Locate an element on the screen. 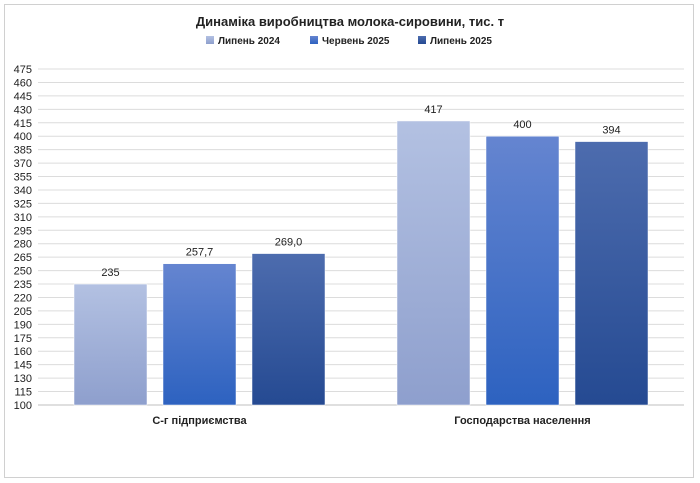 Image resolution: width=700 pixels, height=483 pixels. y-tick-label: 160 is located at coordinates (23, 352).